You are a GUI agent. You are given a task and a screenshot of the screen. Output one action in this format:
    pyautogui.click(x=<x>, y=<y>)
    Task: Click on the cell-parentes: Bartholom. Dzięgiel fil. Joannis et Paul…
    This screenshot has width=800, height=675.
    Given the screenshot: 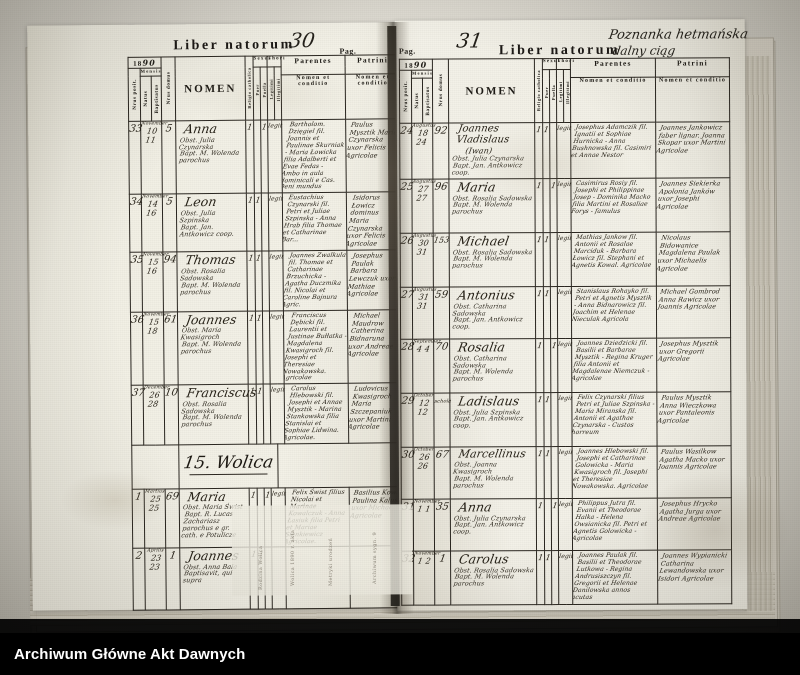 What is the action you would take?
    pyautogui.click(x=314, y=156)
    